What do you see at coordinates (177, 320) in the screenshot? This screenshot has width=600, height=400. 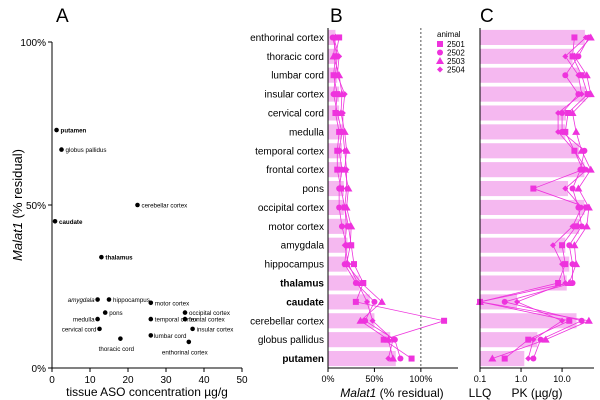 I see `scatter-point-label: temporal cortex` at bounding box center [177, 320].